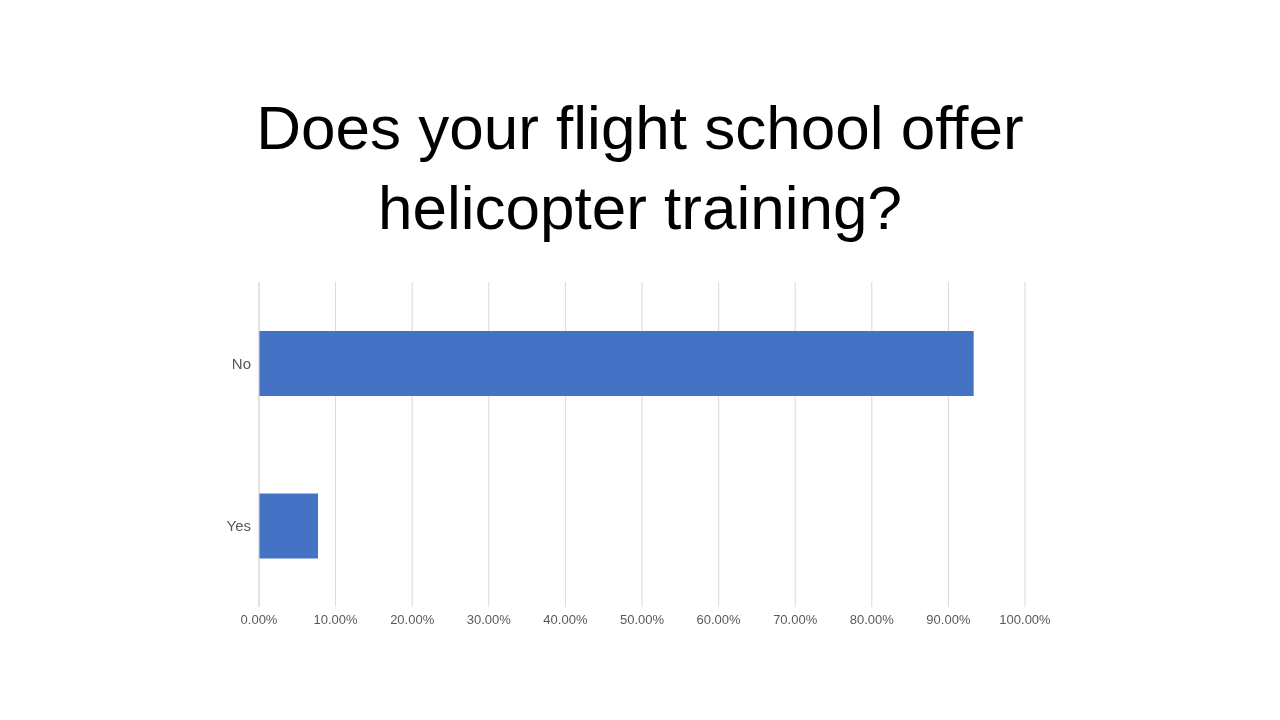 The height and width of the screenshot is (720, 1280). What do you see at coordinates (719, 620) in the screenshot?
I see `x-tick-label: 60.00%` at bounding box center [719, 620].